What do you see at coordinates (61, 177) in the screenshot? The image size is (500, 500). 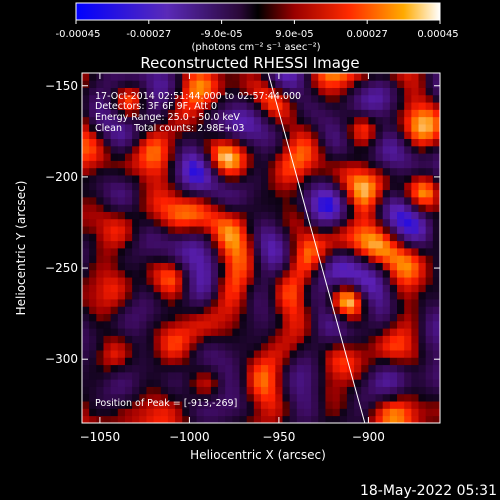 I see `y-tick-label: −200` at bounding box center [61, 177].